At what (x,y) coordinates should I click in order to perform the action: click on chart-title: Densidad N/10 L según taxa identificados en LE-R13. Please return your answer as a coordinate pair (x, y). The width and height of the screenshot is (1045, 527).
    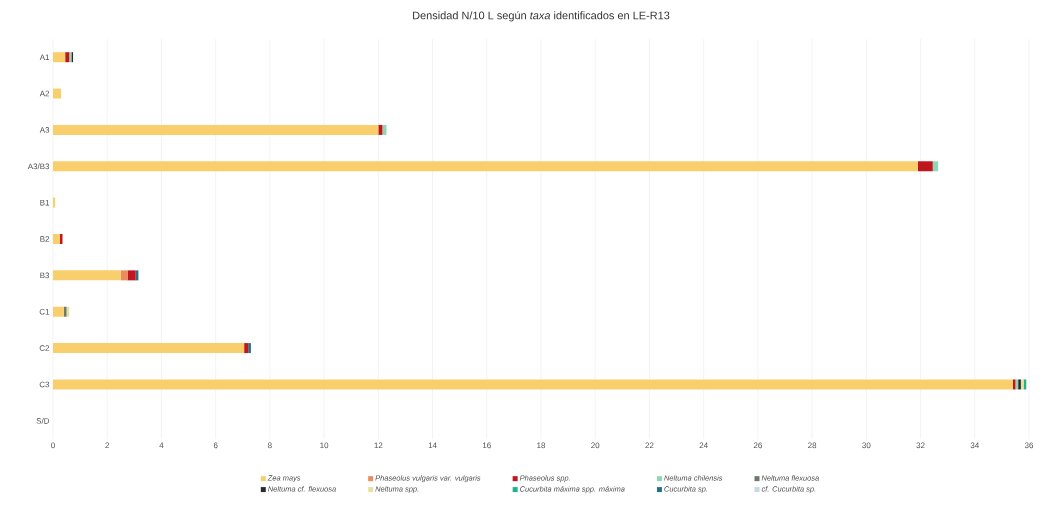
    Looking at the image, I should click on (541, 16).